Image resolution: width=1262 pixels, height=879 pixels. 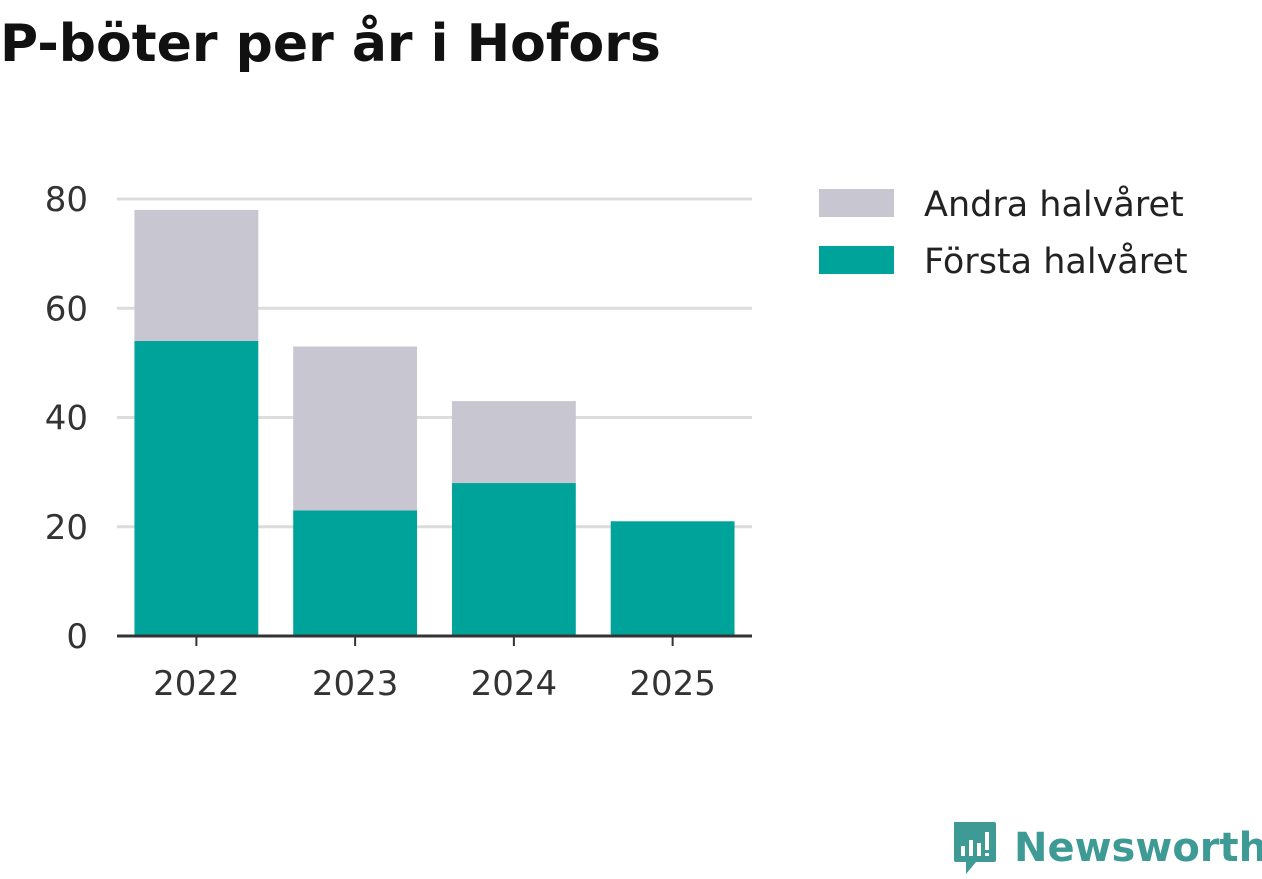 What do you see at coordinates (355, 573) in the screenshot?
I see `bar-2023-forsta` at bounding box center [355, 573].